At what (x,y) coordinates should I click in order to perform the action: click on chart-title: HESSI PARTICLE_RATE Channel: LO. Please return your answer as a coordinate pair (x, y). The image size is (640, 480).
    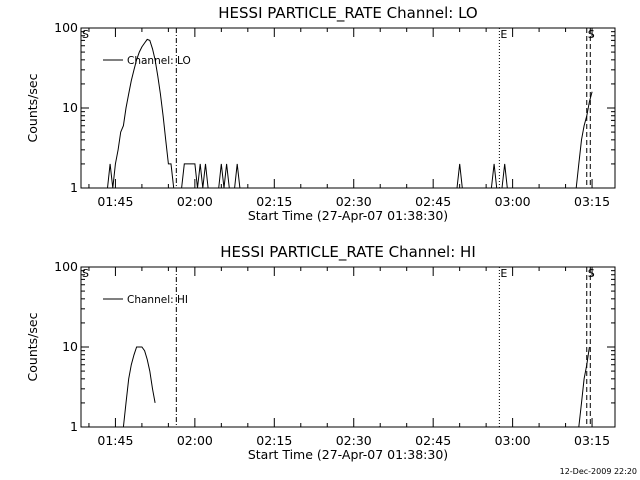
    Looking at the image, I should click on (347, 13).